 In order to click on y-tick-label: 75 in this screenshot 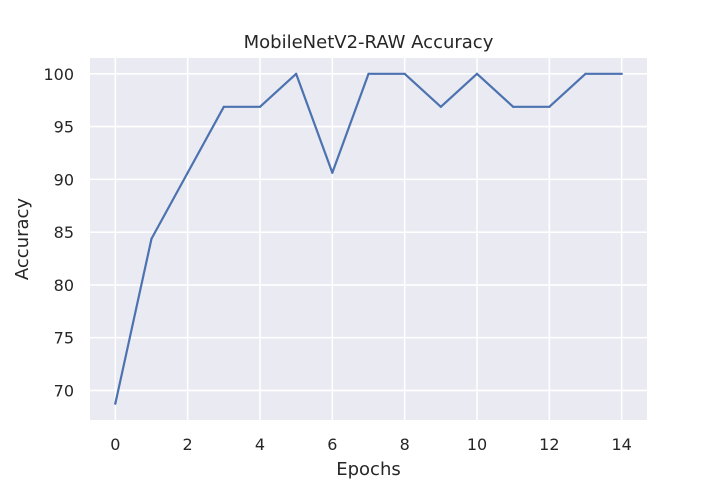, I will do `click(64, 338)`.